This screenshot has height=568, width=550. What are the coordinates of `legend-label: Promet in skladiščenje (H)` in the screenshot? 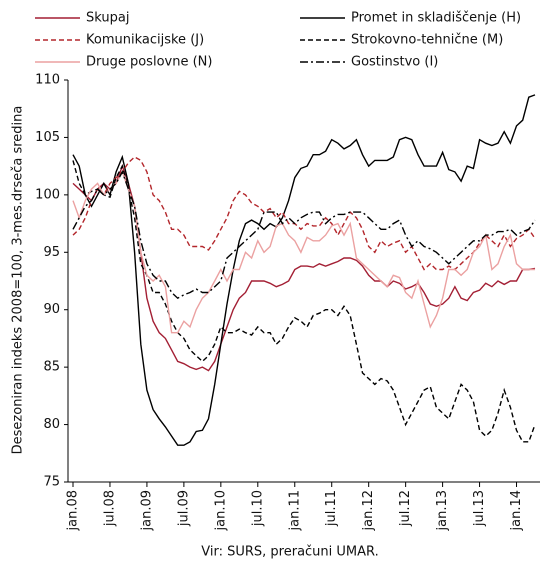 It's located at (436, 18).